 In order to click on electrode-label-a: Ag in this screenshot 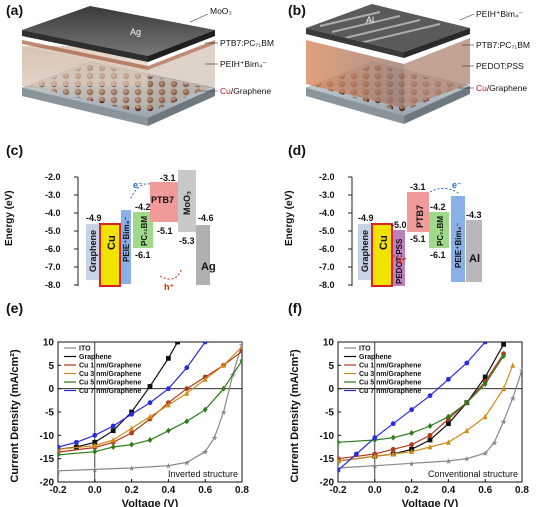, I will do `click(136, 32)`.